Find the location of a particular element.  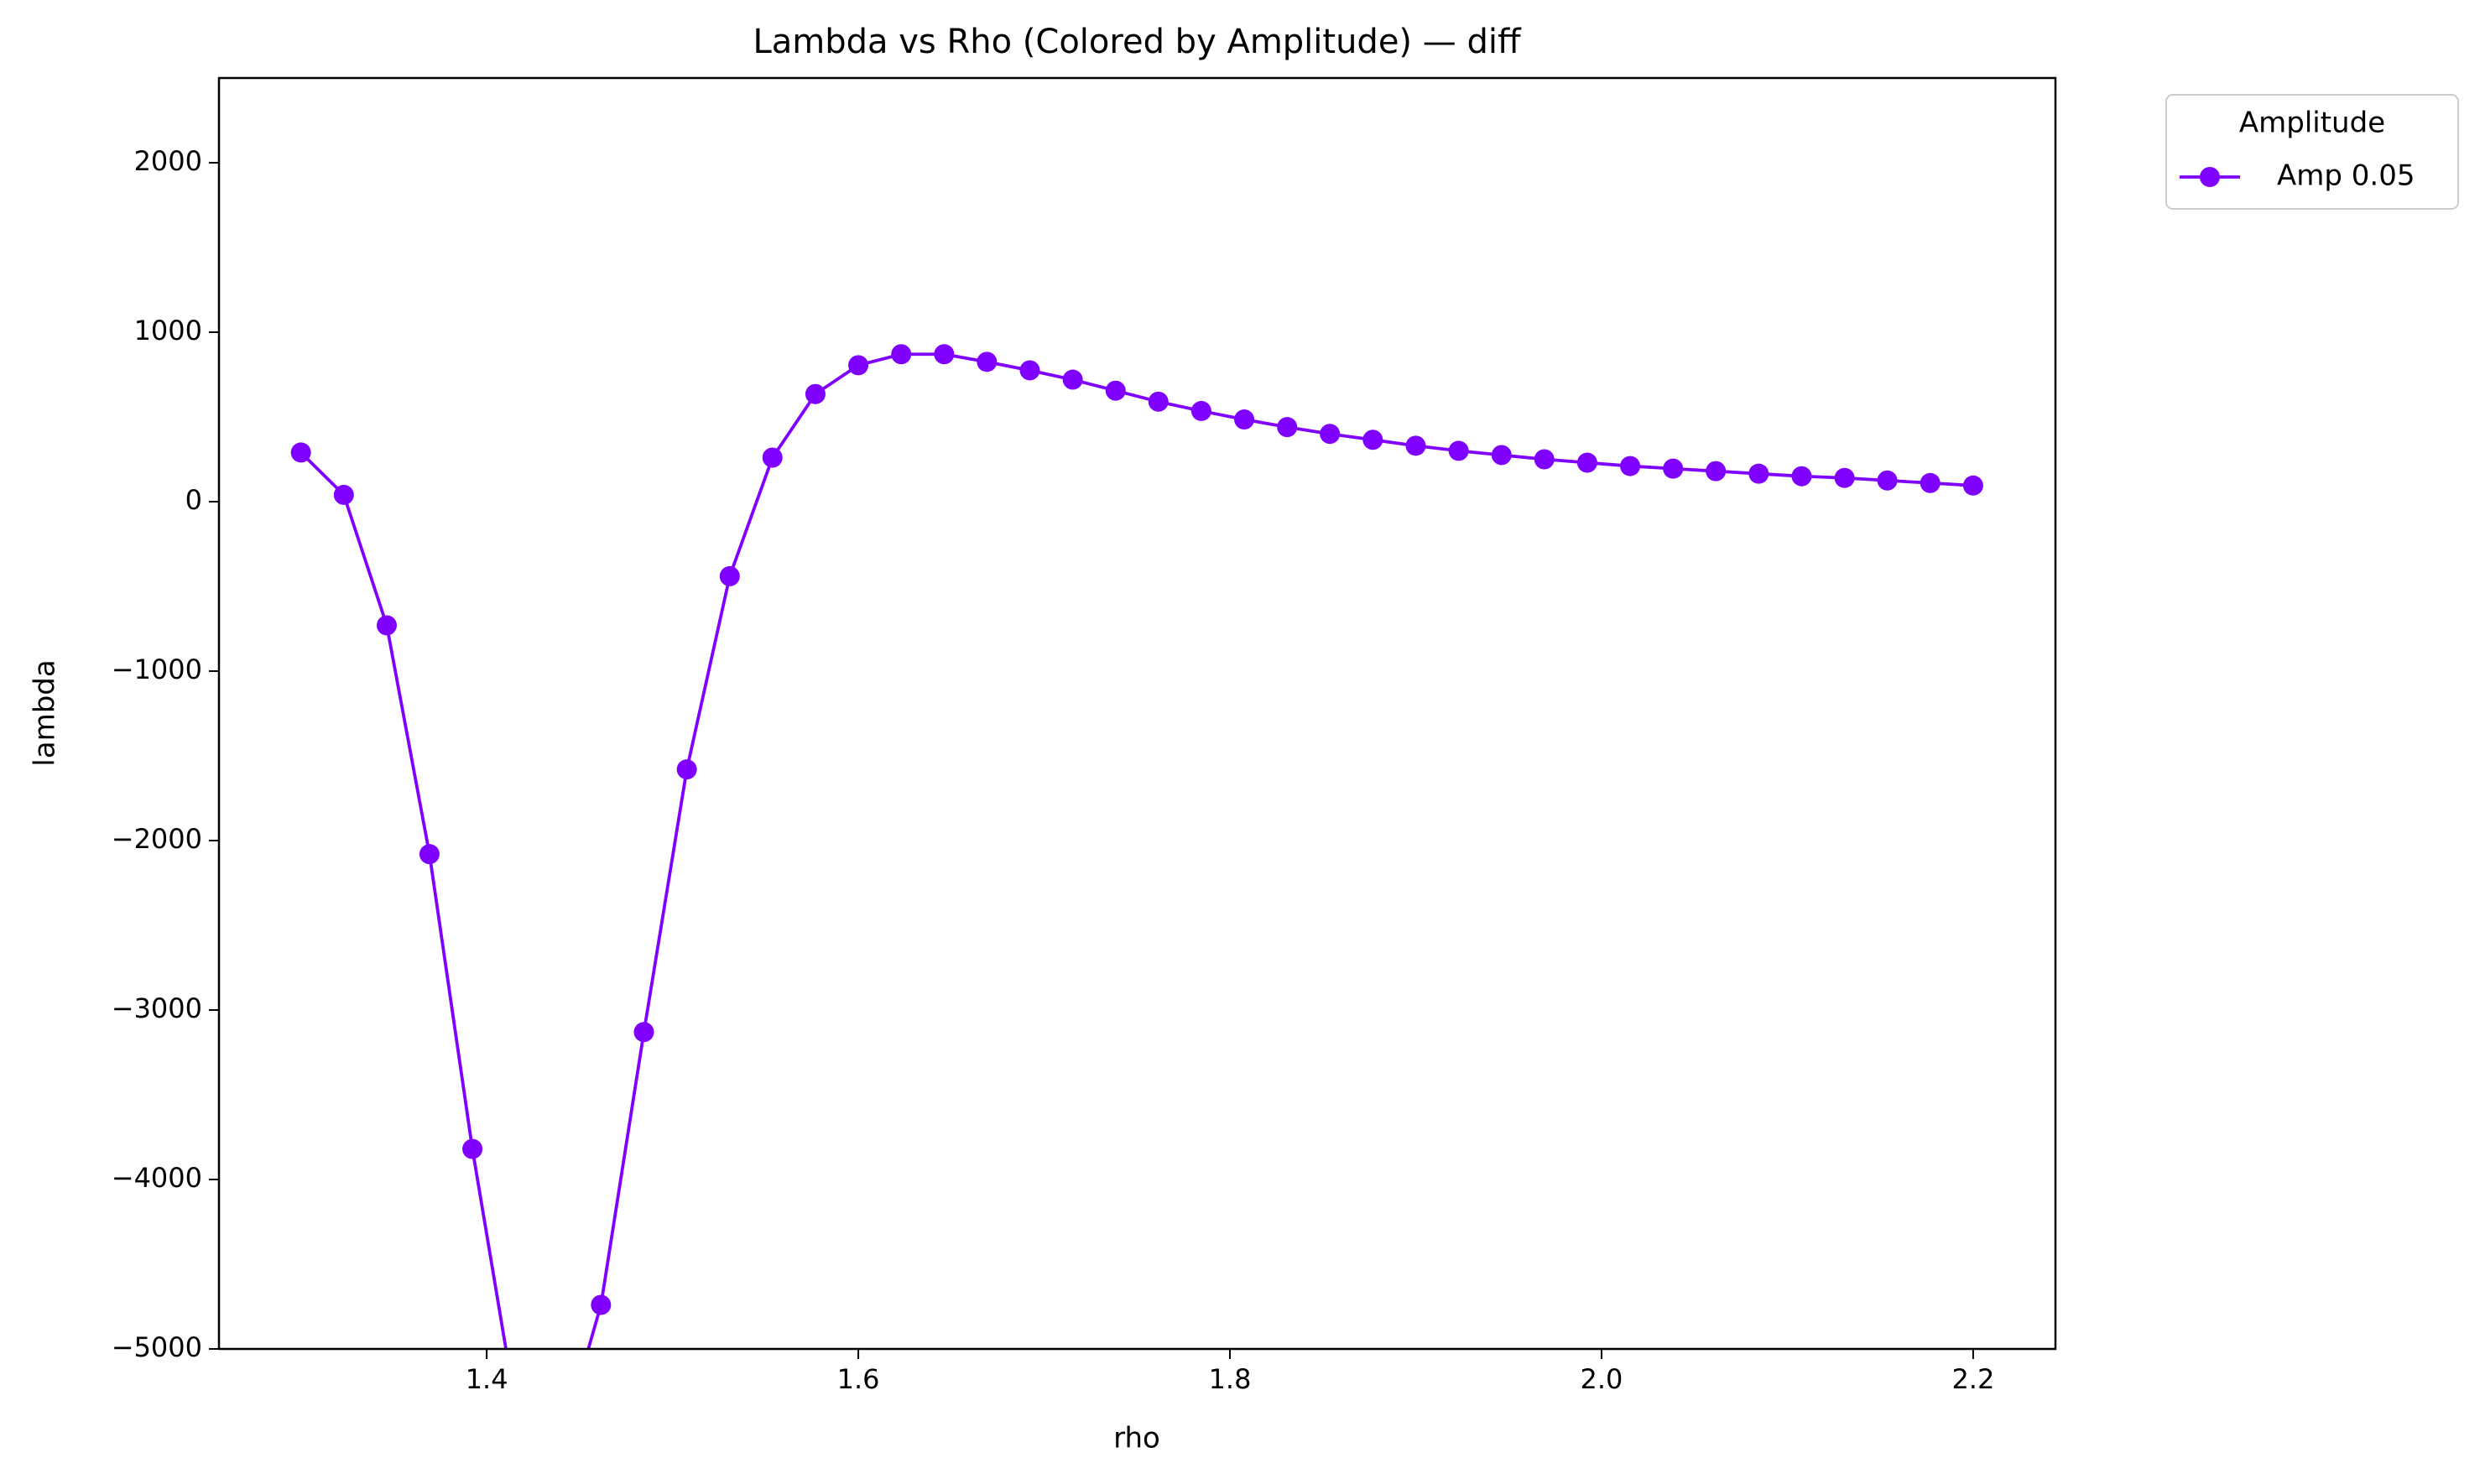

legend-title: Amplitude is located at coordinates (2312, 123).